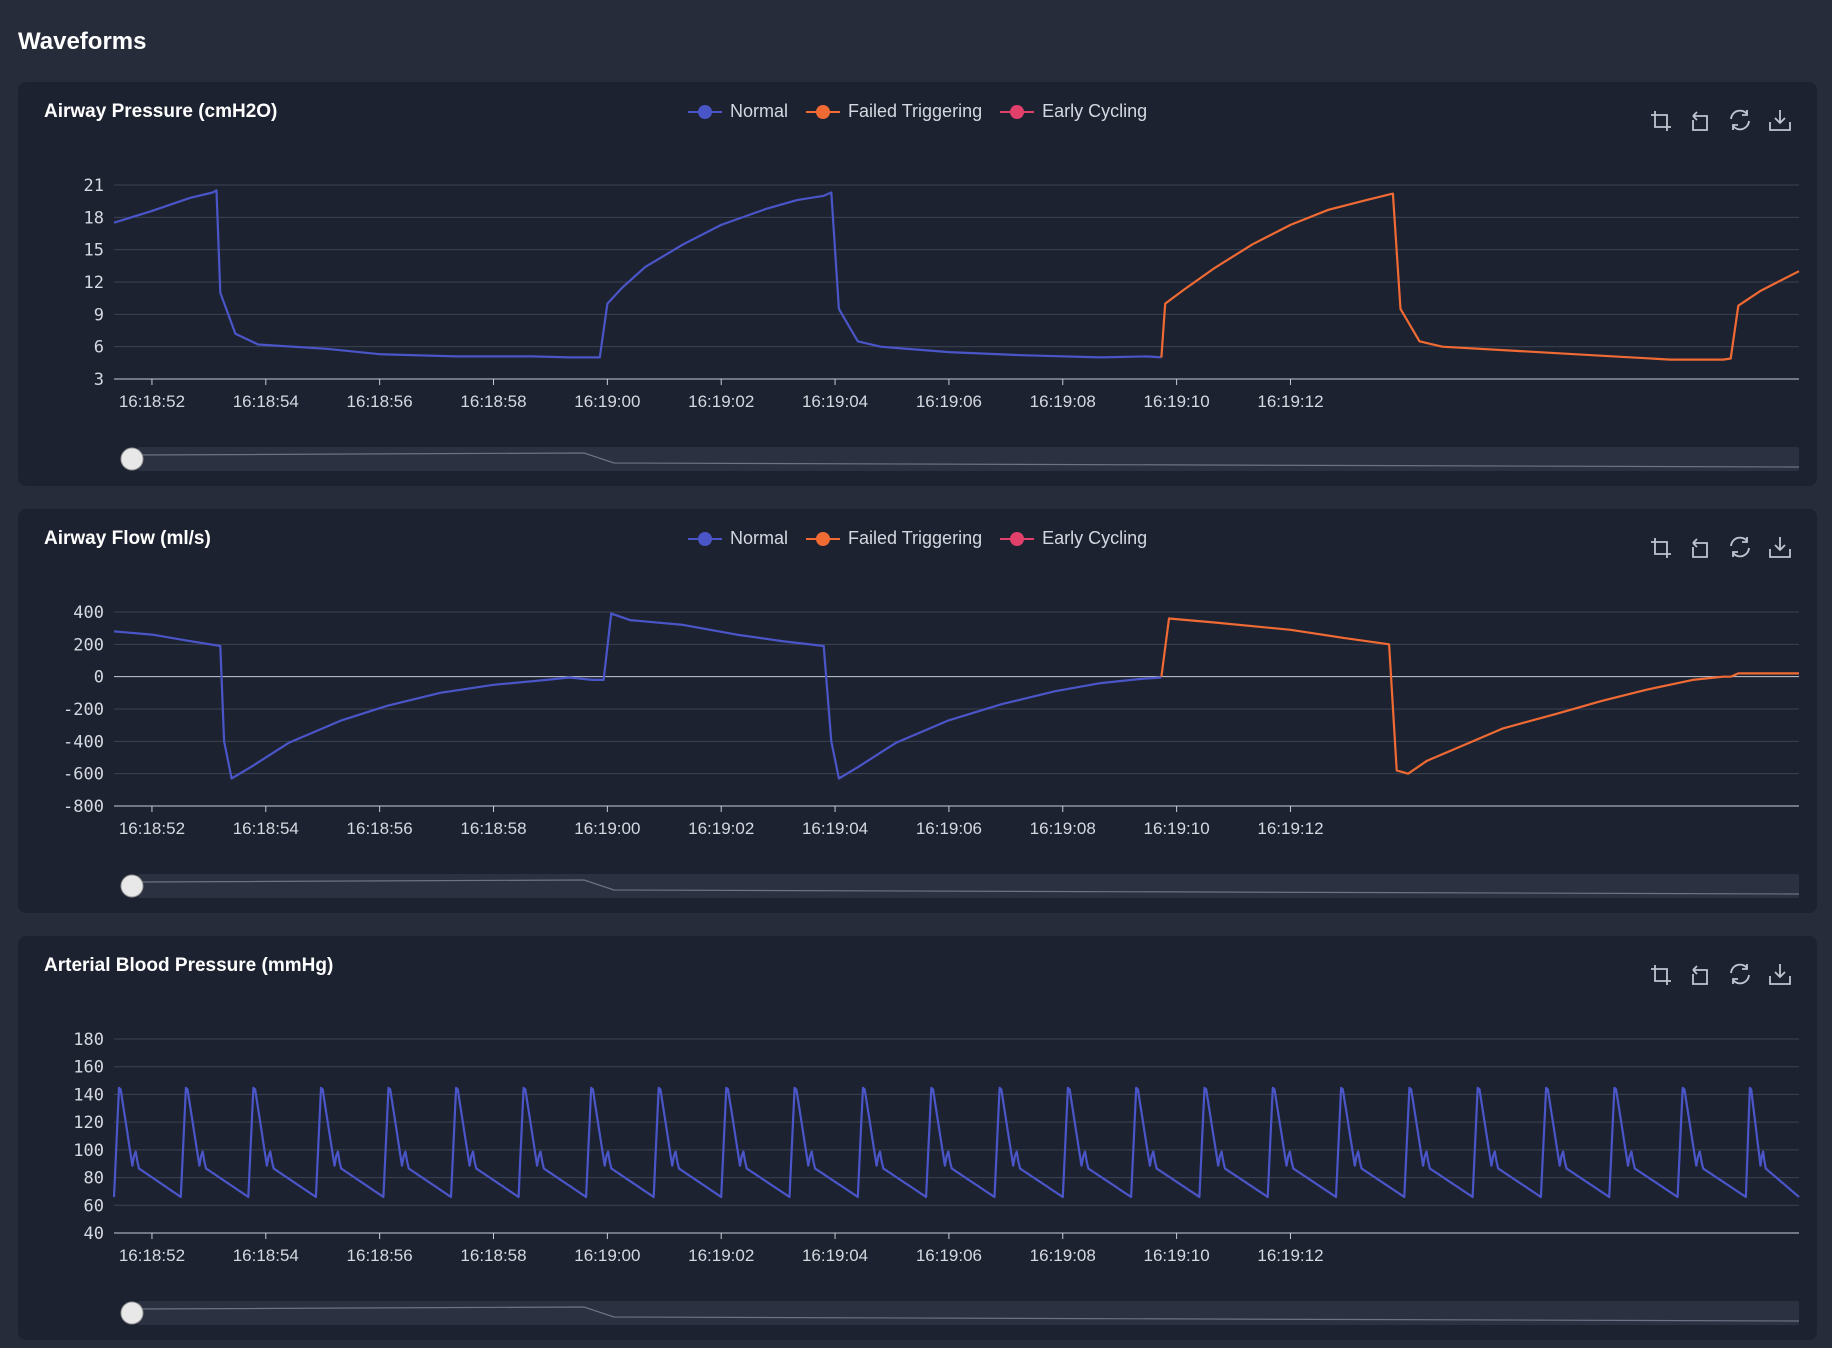 This screenshot has height=1348, width=1832. Describe the element at coordinates (161, 111) in the screenshot. I see `chart-title: Airway Pressure (cmH2O)` at that location.